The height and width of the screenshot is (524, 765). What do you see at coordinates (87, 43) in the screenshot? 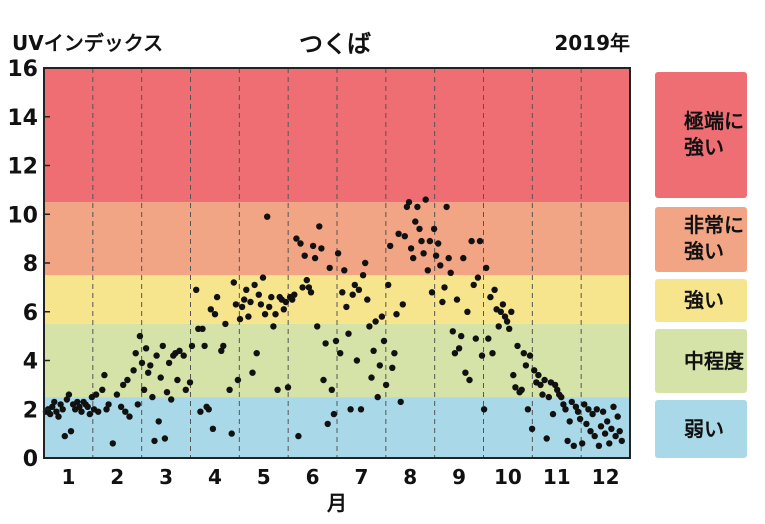
I see `y-axis-label: UVインデックス` at bounding box center [87, 43].